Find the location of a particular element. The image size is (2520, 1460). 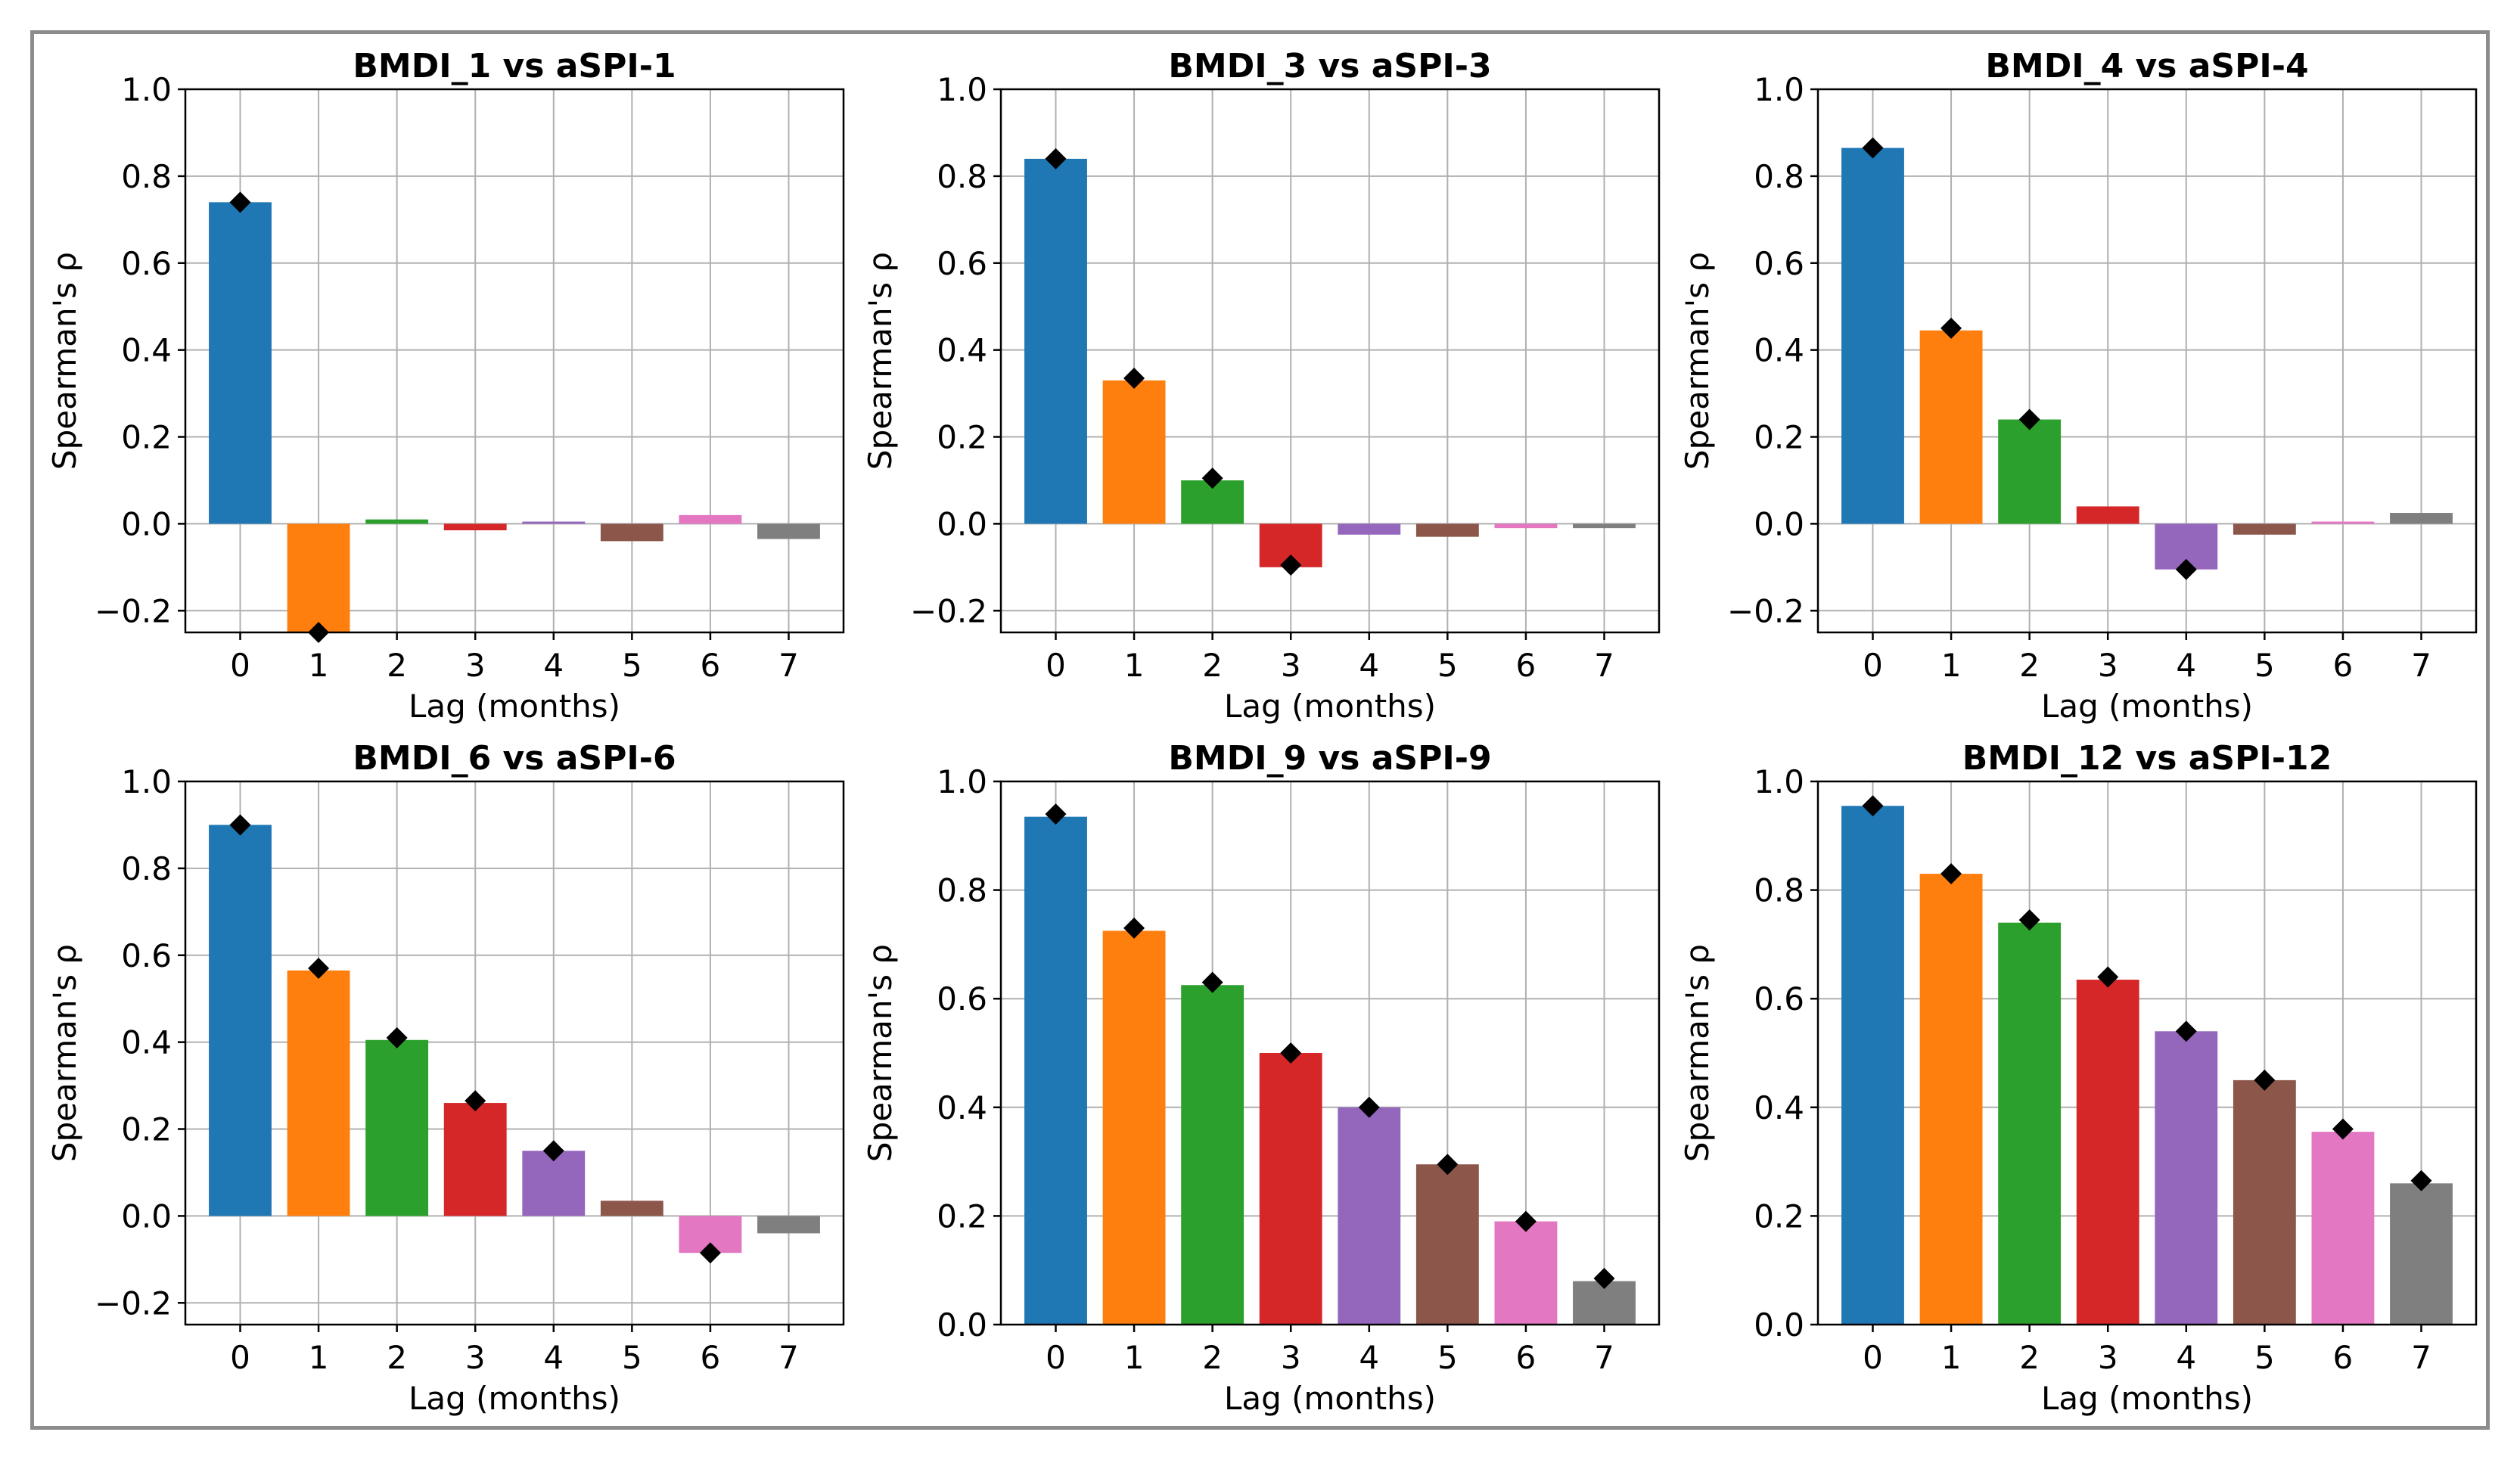

chart-title: BMDI_12 vs aSPI-12 is located at coordinates (2147, 758).